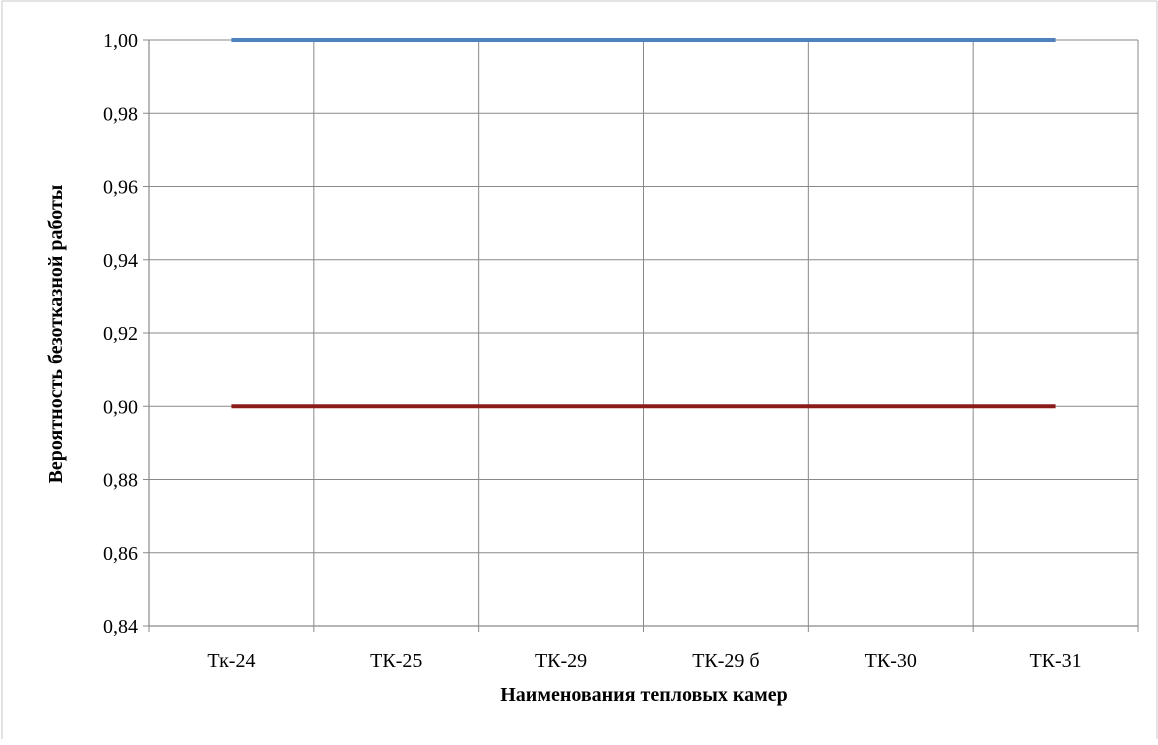  What do you see at coordinates (120, 627) in the screenshot?
I see `y-tick-label: 0,84` at bounding box center [120, 627].